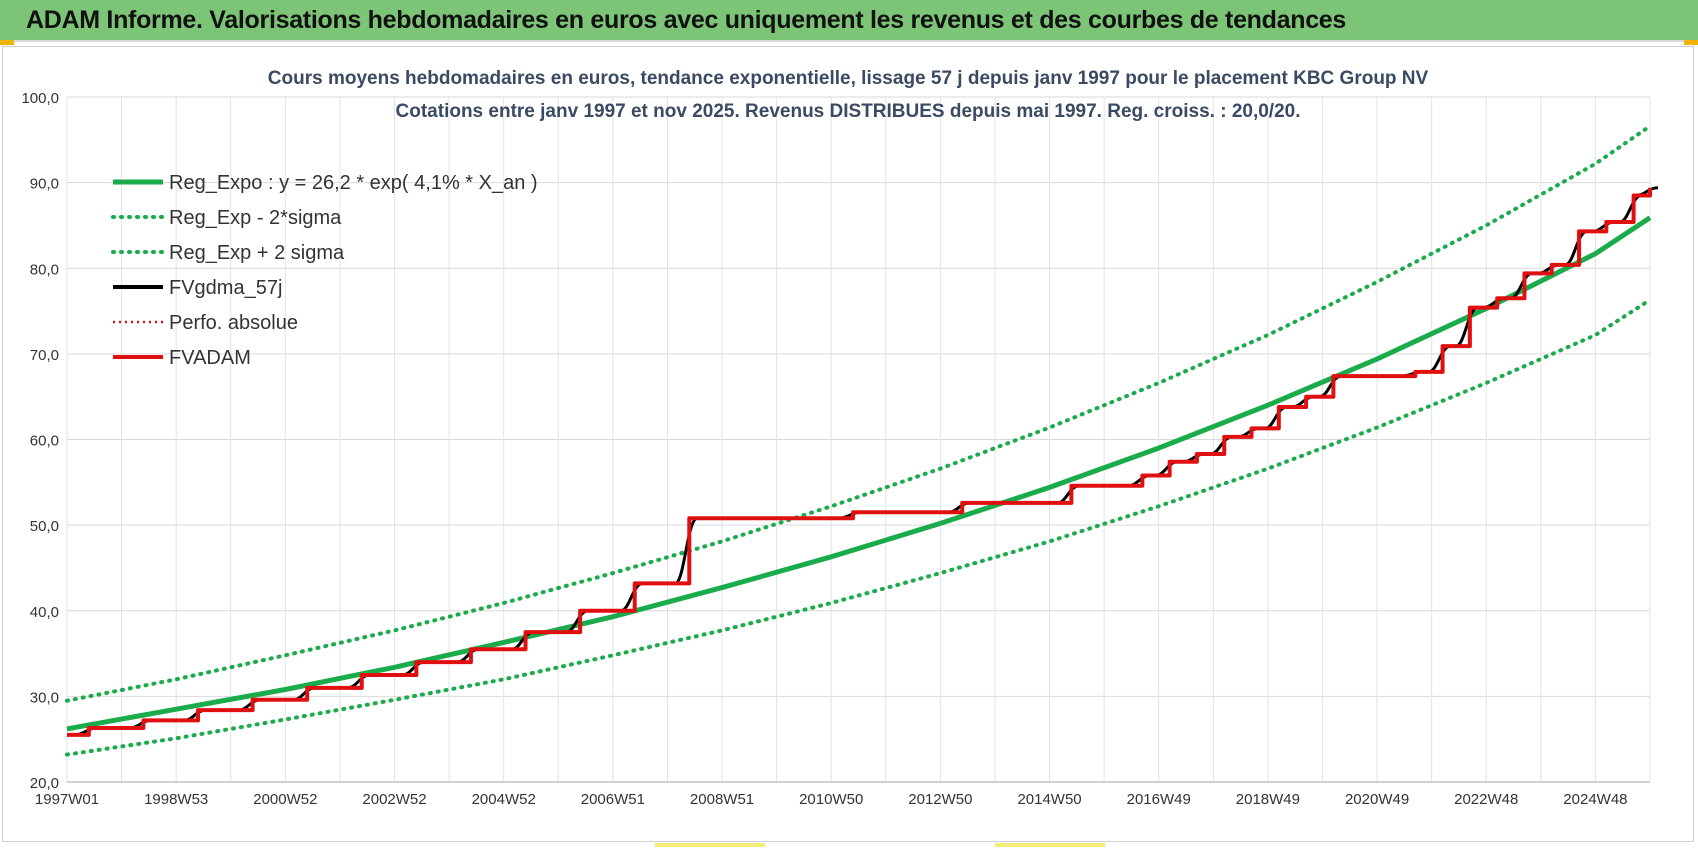 Image resolution: width=1698 pixels, height=848 pixels. What do you see at coordinates (44, 441) in the screenshot?
I see `y-tick-label: 60,0` at bounding box center [44, 441].